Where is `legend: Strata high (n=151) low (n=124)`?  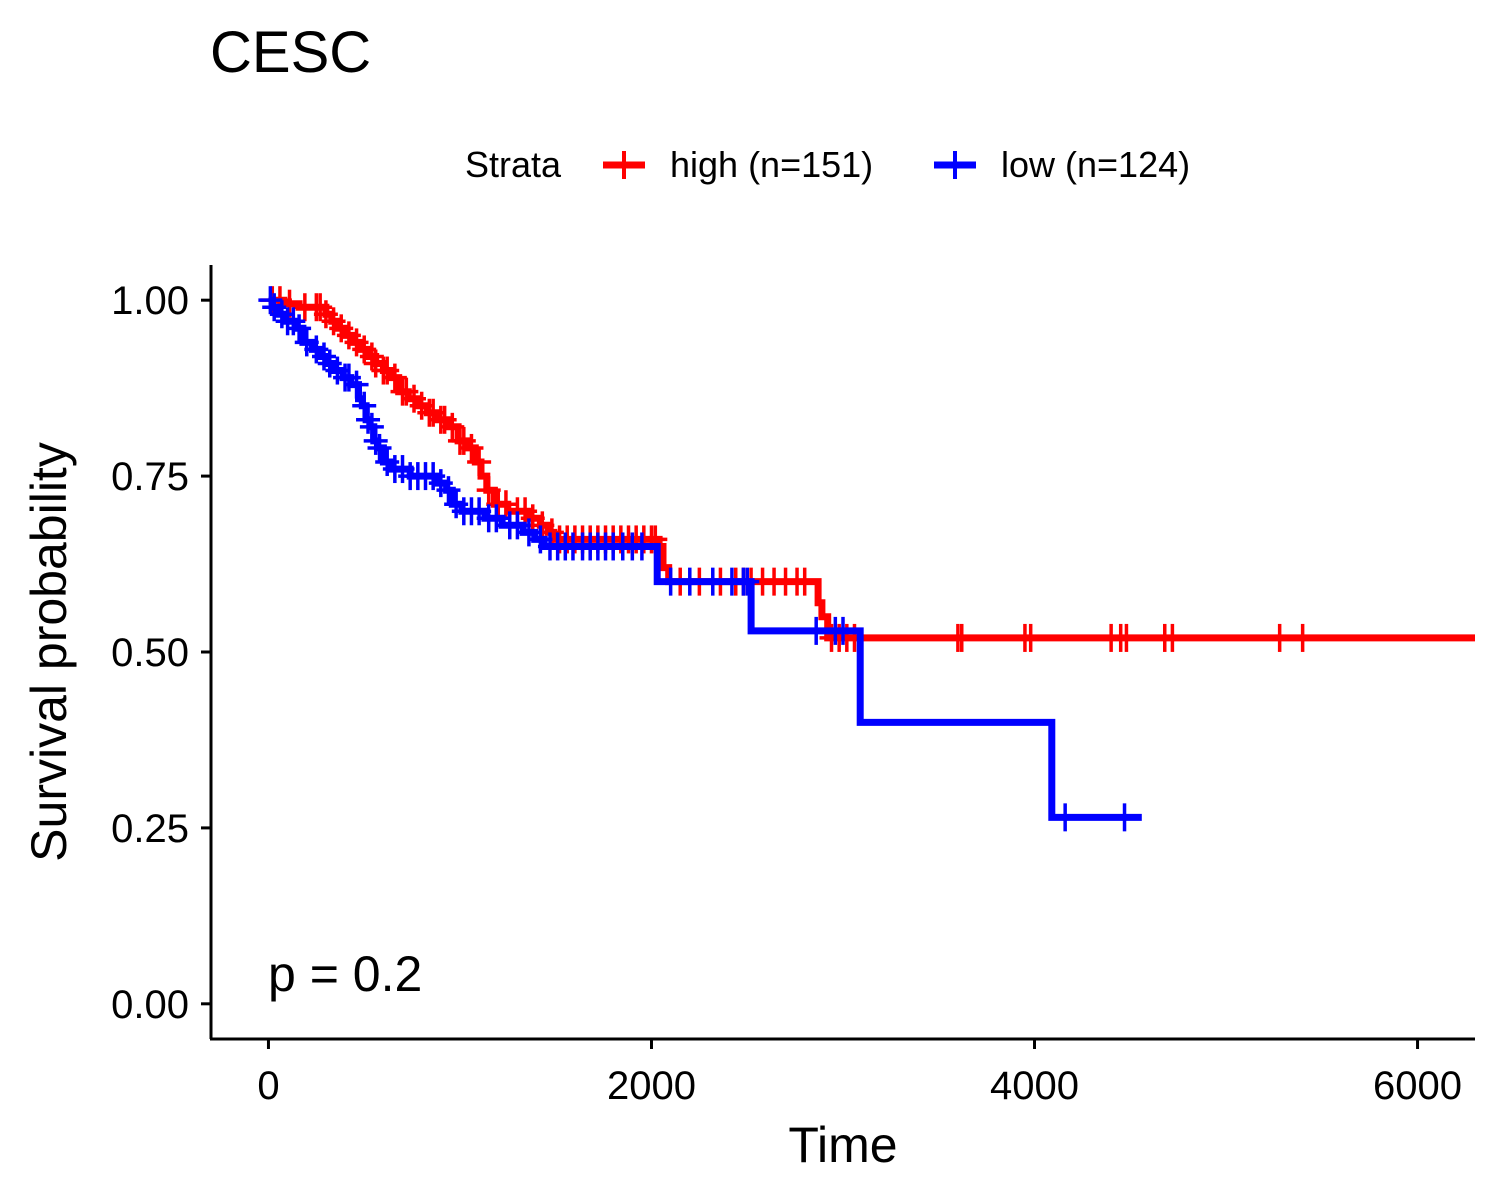
legend: Strata high (n=151) low (n=124) is located at coordinates (827, 164).